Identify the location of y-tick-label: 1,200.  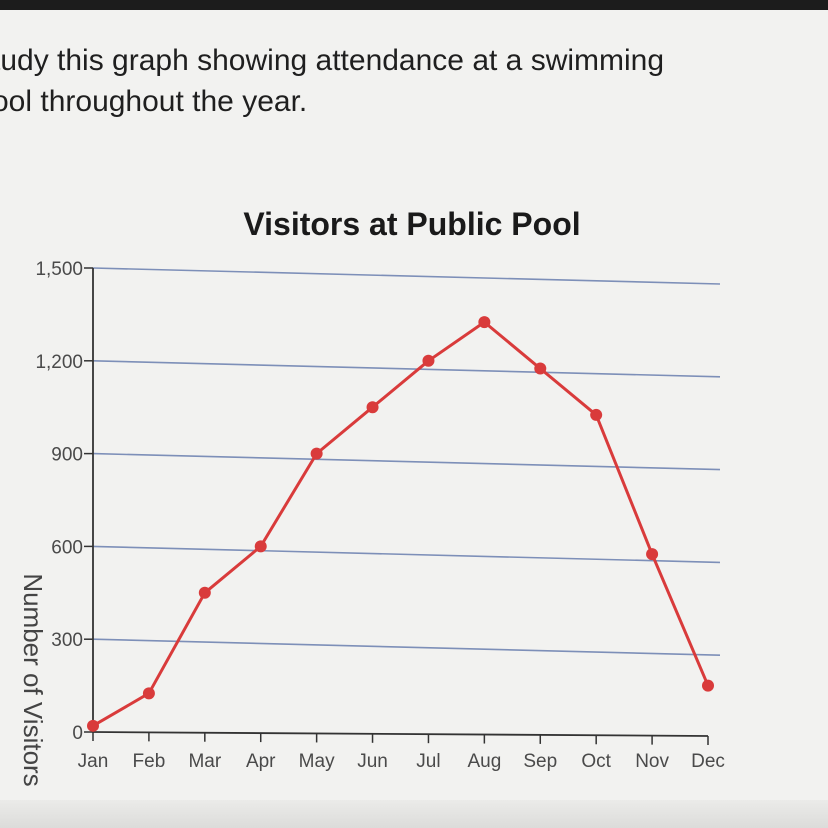
(59, 362).